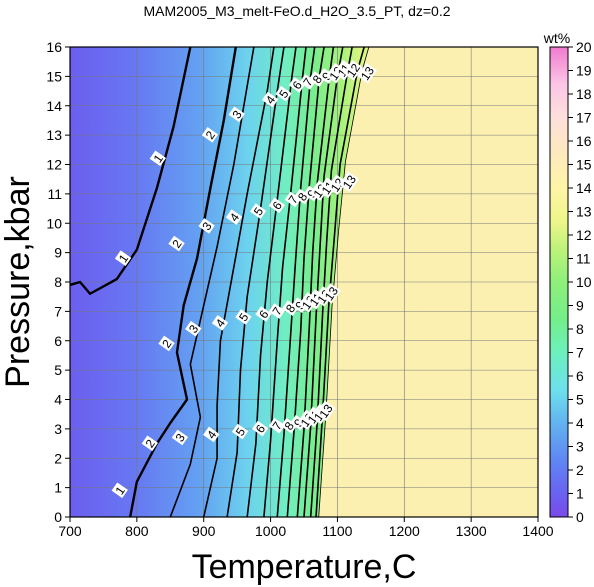  What do you see at coordinates (580, 400) in the screenshot?
I see `colorbar-tick-label: 5` at bounding box center [580, 400].